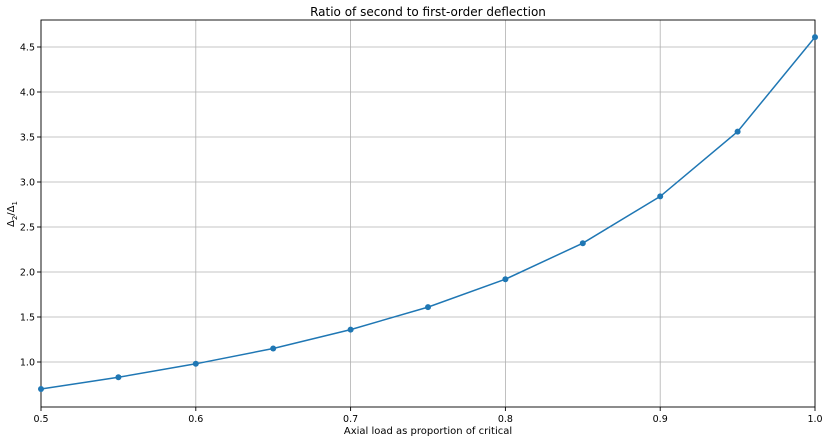  I want to click on x-tick-label-0: 0.5, so click(40, 419).